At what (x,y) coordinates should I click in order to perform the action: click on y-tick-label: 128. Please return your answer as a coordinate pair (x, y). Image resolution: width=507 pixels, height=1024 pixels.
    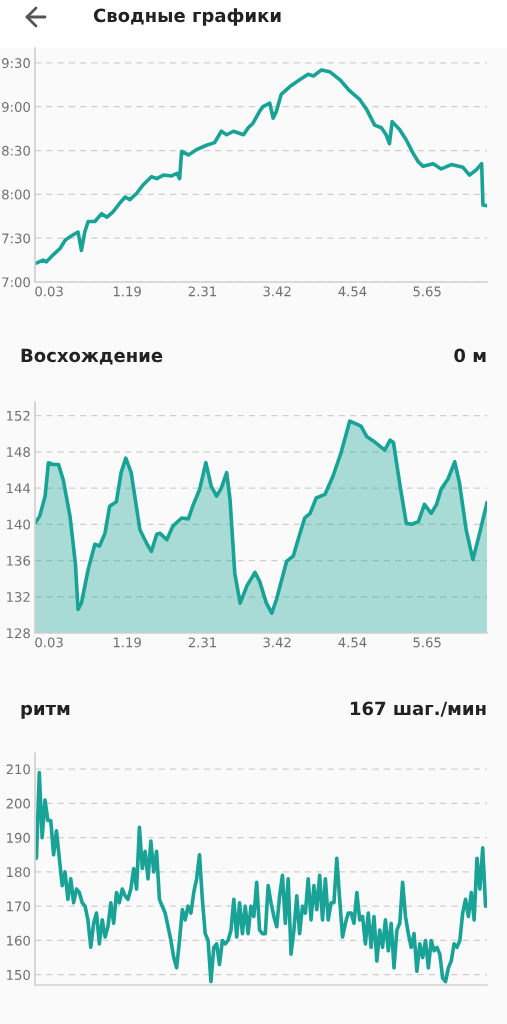
    Looking at the image, I should click on (18, 633).